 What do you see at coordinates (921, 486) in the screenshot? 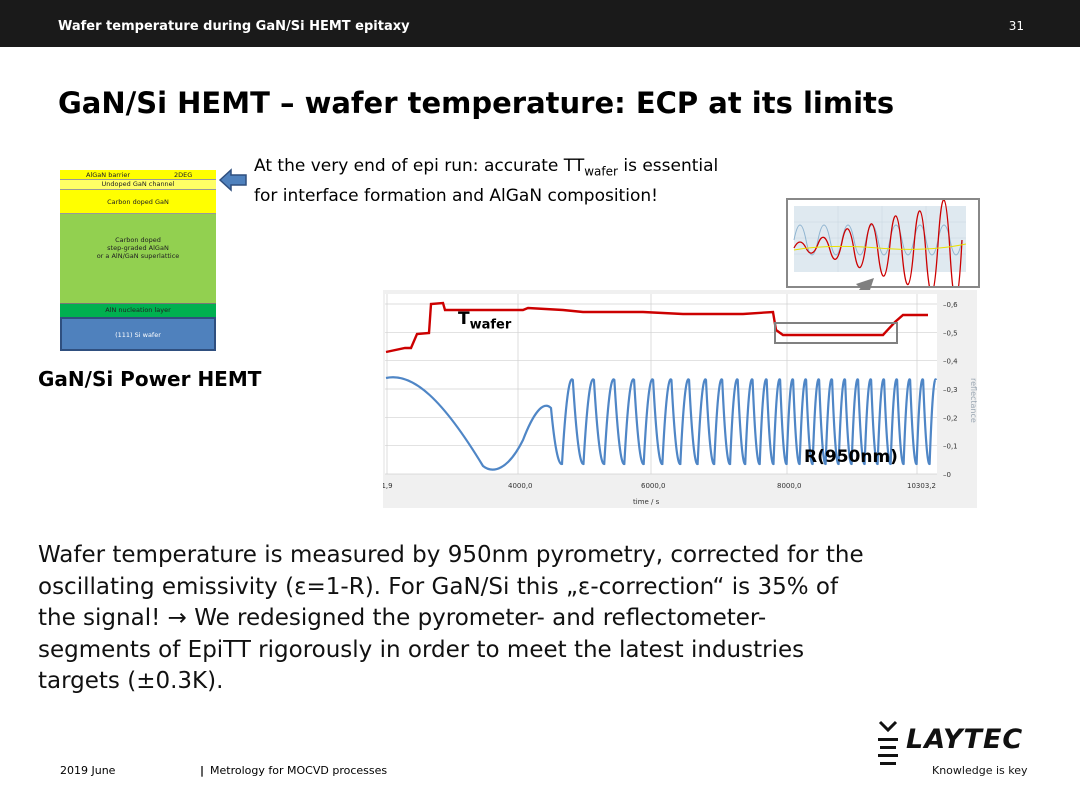
I see `x-tick-label: 10303,2` at bounding box center [921, 486].